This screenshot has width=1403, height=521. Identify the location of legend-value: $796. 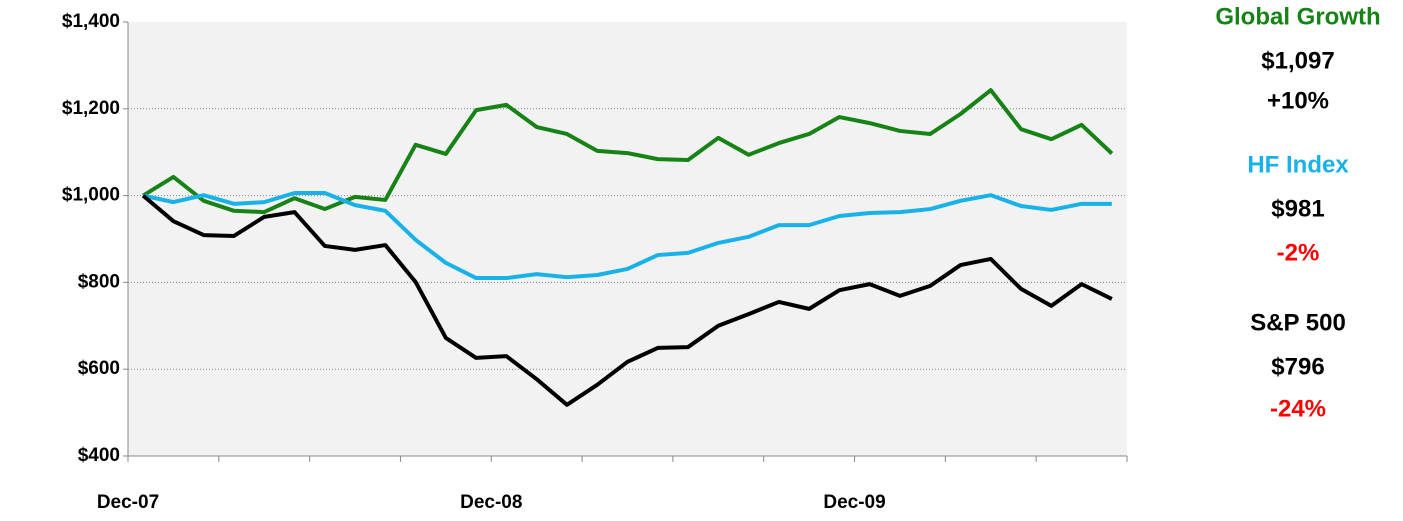
(1297, 366).